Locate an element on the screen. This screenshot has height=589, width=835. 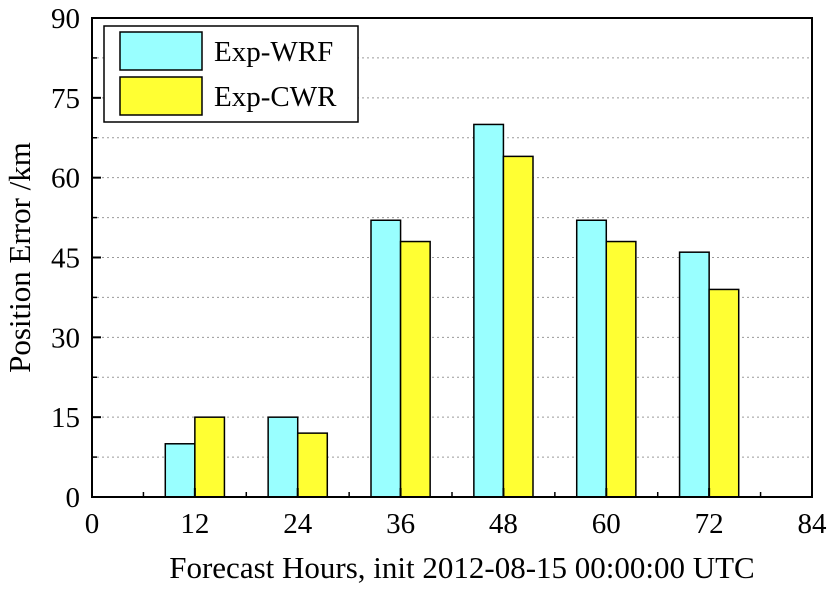
x-tick-label: 24 is located at coordinates (298, 524).